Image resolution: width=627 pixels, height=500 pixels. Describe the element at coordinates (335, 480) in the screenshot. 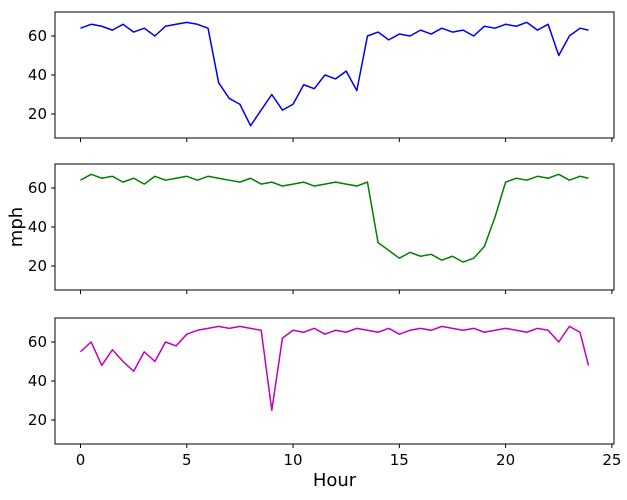

I see `x-axis-label: Hour` at that location.